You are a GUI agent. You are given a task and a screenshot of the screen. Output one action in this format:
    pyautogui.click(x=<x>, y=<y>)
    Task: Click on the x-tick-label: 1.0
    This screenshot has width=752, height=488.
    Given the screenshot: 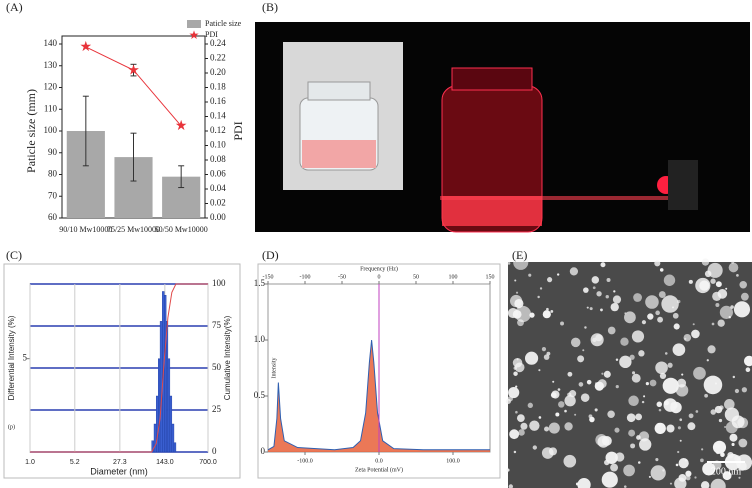 What is the action you would take?
    pyautogui.click(x=30, y=462)
    